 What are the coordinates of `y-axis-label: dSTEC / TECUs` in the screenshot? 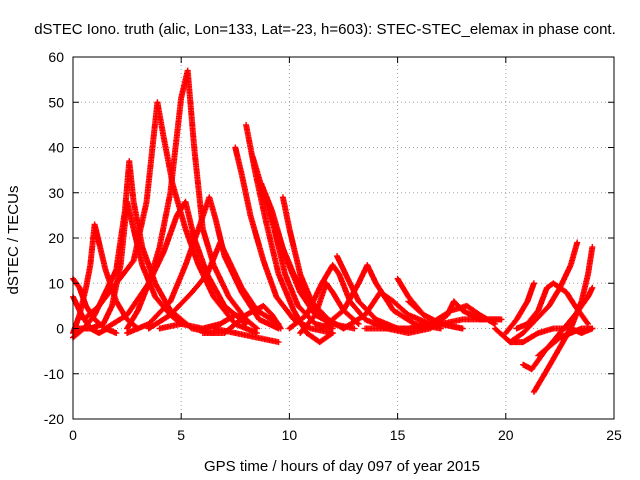 It's located at (13, 240).